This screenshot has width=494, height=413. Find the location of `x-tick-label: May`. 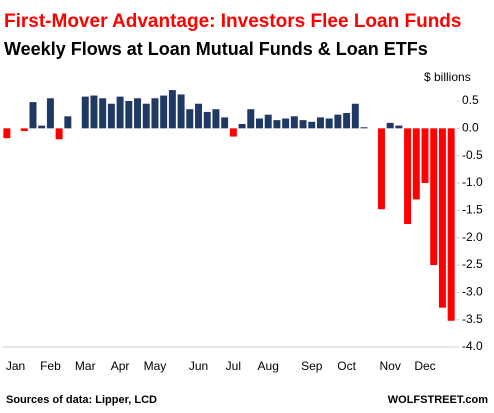

x-tick-label: May is located at coordinates (155, 366).